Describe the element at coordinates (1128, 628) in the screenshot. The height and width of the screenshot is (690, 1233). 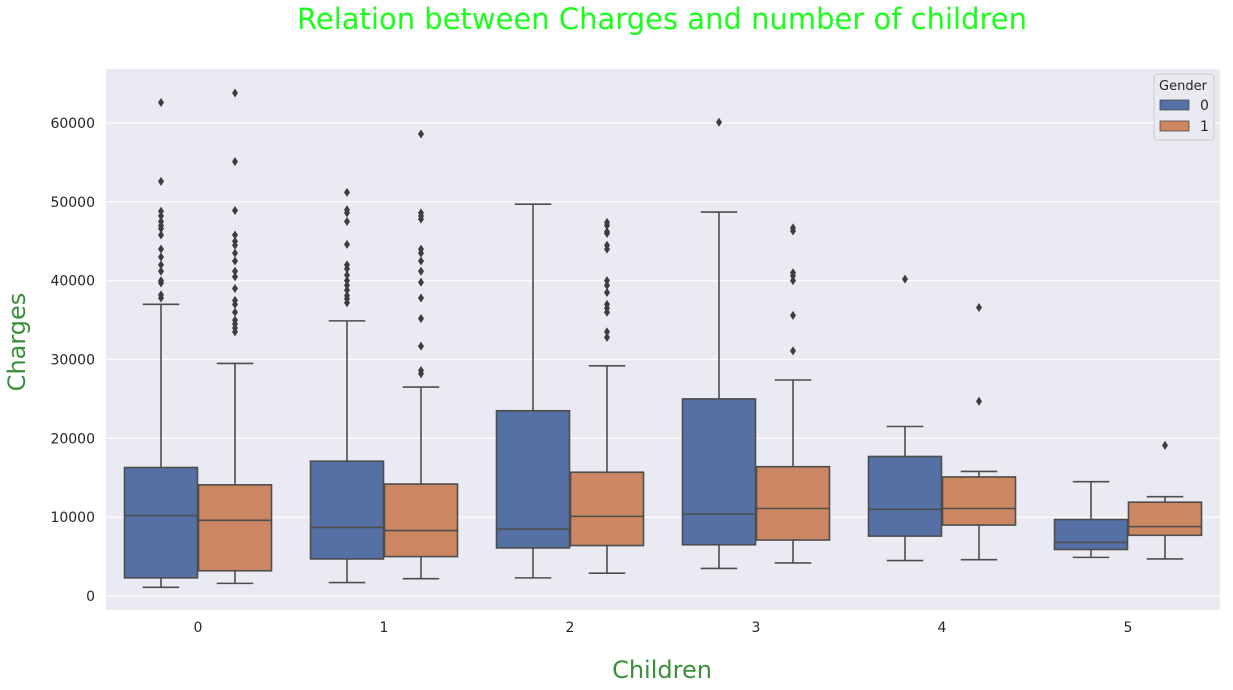
I see `x-tick-label-5: 5` at that location.